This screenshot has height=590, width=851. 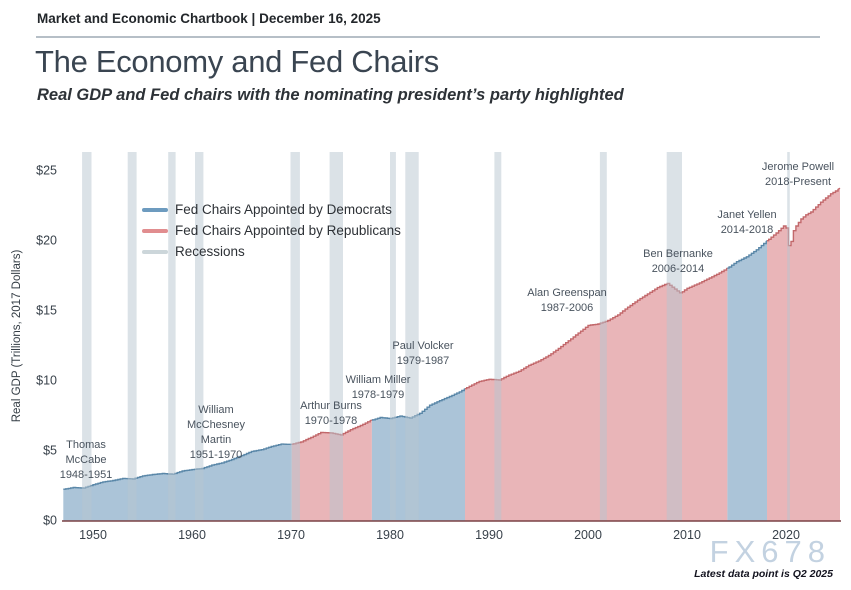 I want to click on chair-annotation-burns: Arthur Burns 1970-1978, so click(x=331, y=413).